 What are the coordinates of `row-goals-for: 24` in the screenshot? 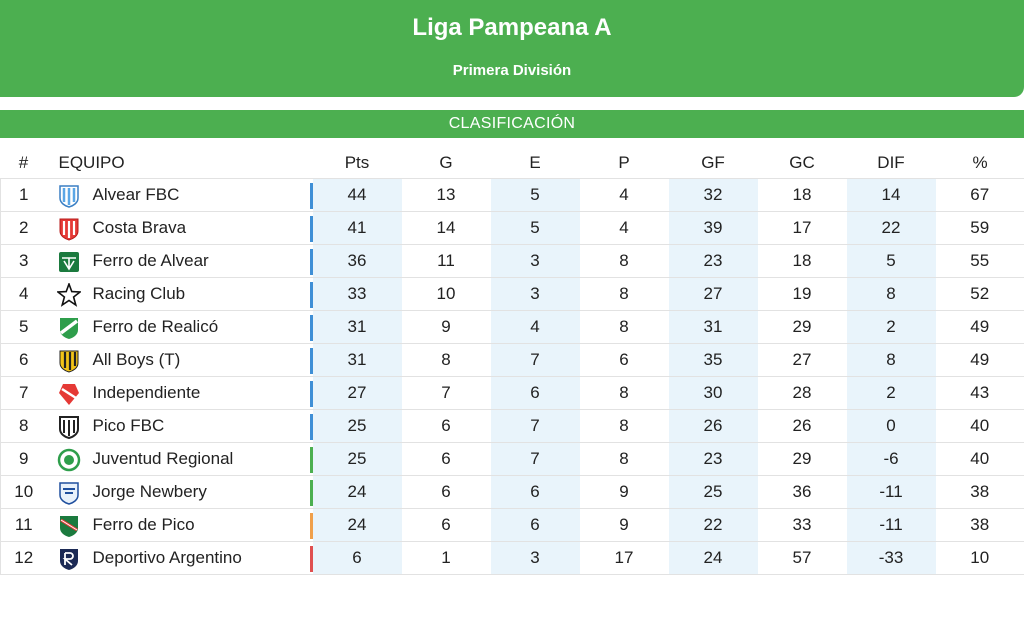 It's located at (713, 558).